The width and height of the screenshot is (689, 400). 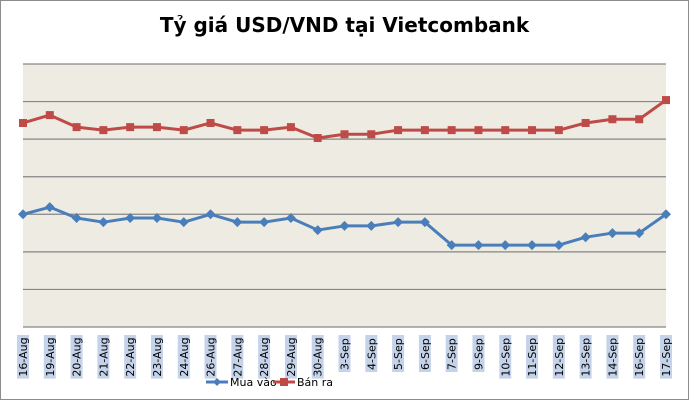 I want to click on x-tick-label: 13-Sep, so click(x=586, y=357).